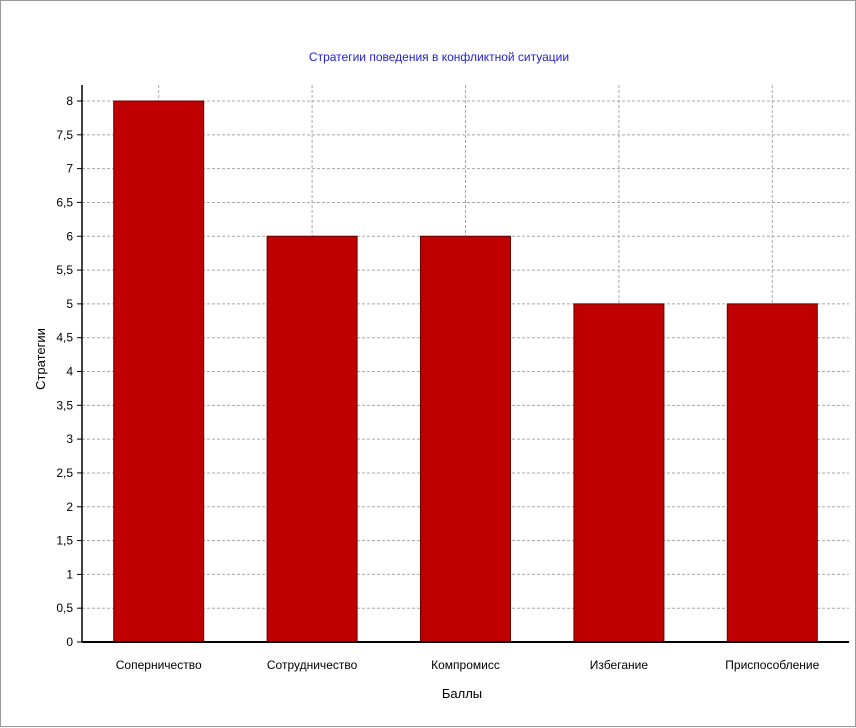 The height and width of the screenshot is (728, 856). I want to click on x-tick-label: Сотрудничество, so click(312, 665).